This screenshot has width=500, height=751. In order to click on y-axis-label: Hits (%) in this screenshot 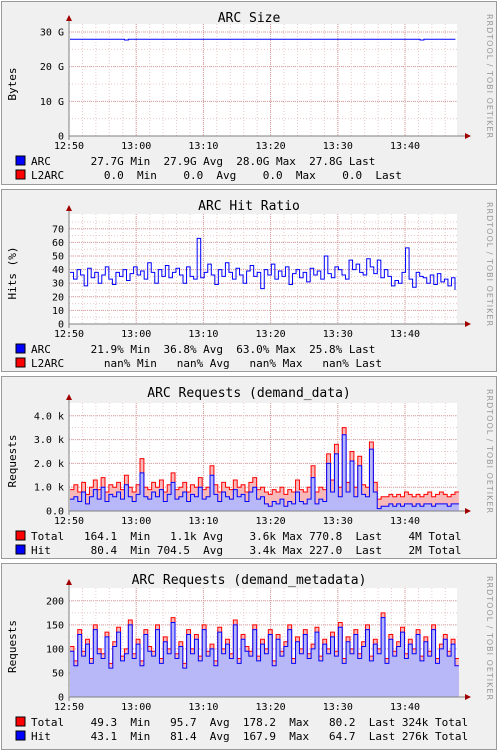, I will do `click(12, 273)`.